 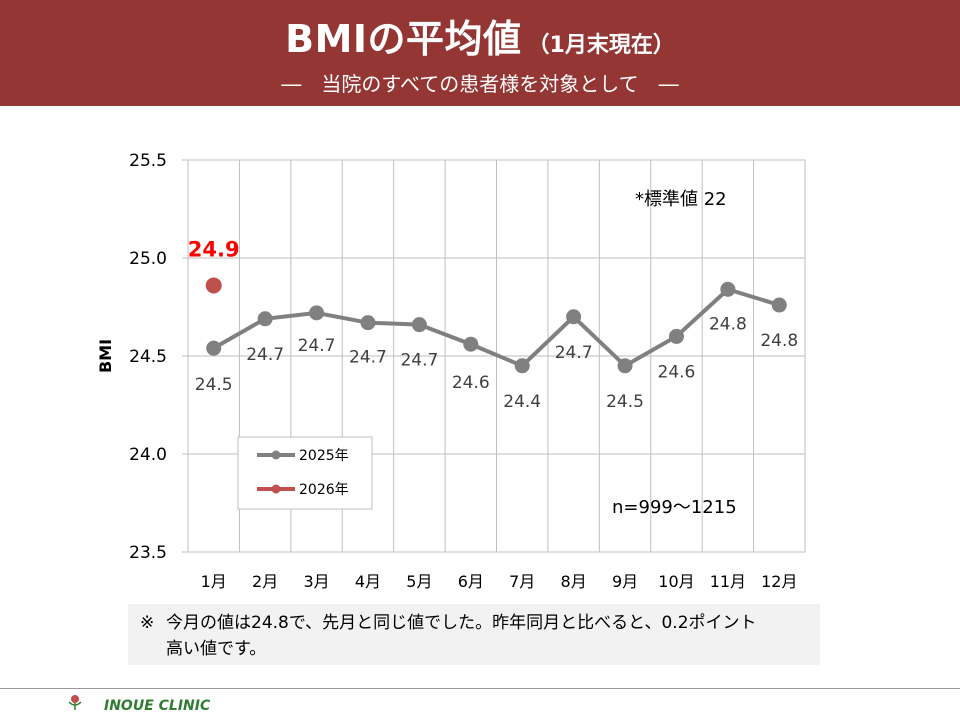 I want to click on x-tick-label: 9月, so click(x=625, y=581).